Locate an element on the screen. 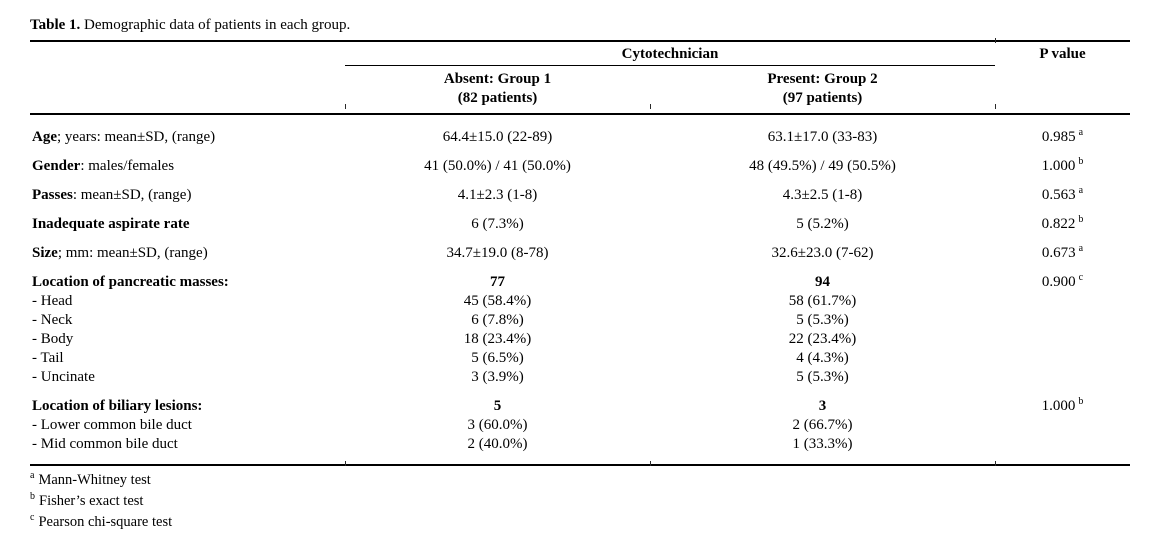 This screenshot has height=538, width=1159. table-row-neck: - Neck 6 (7.8%) 5 (5.3%) is located at coordinates (580, 320).